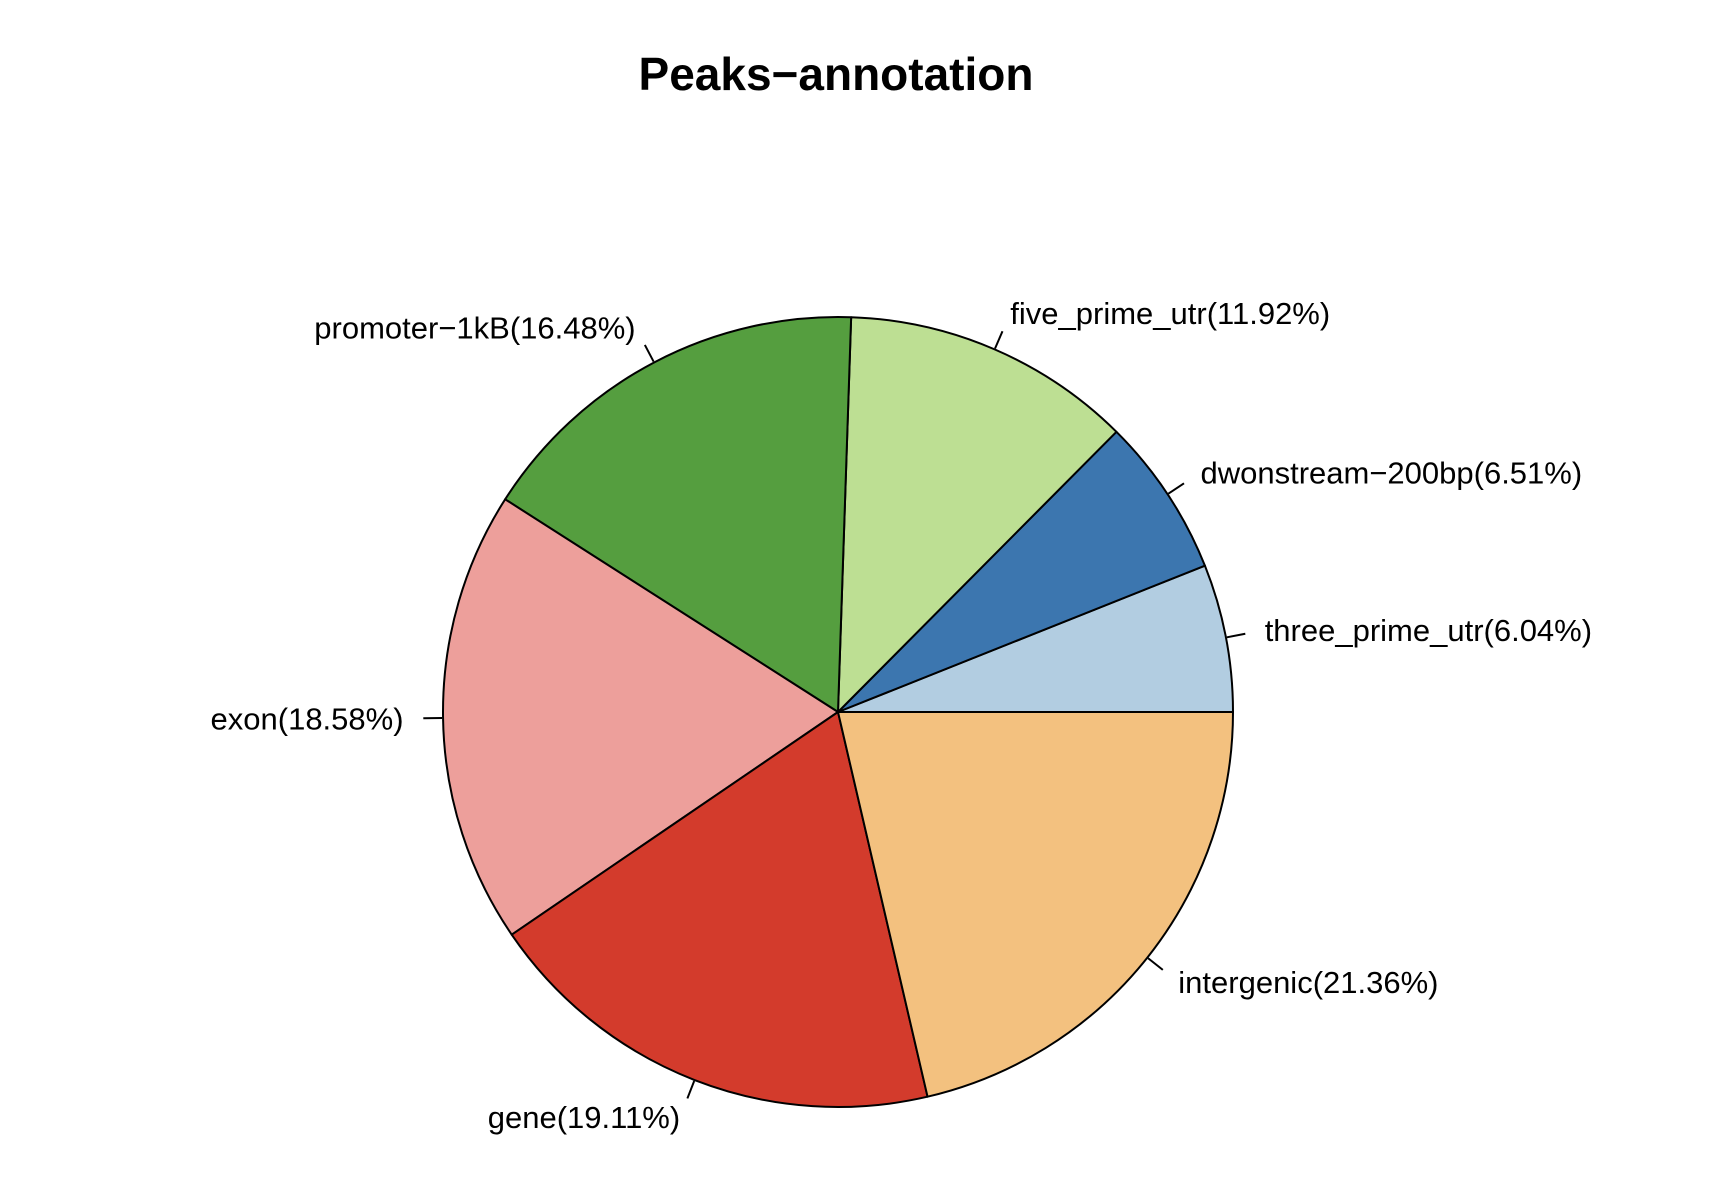 This screenshot has width=1734, height=1184. What do you see at coordinates (678, 514) in the screenshot?
I see `pie-slice-promoter-1kb` at bounding box center [678, 514].